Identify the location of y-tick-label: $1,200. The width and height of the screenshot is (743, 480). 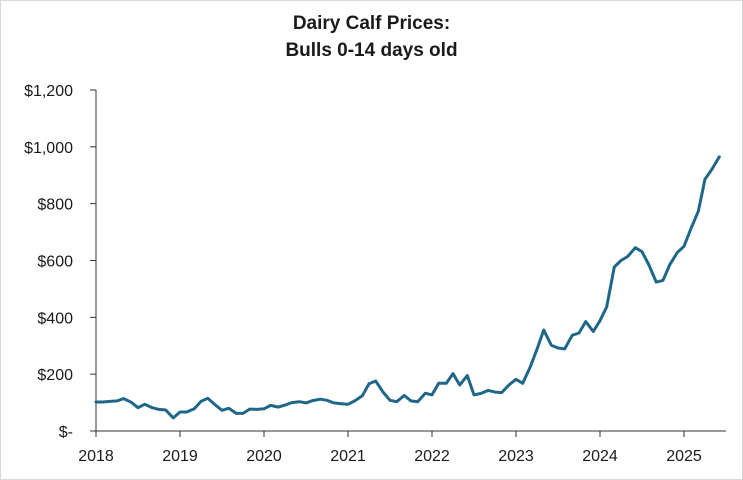
(48, 91).